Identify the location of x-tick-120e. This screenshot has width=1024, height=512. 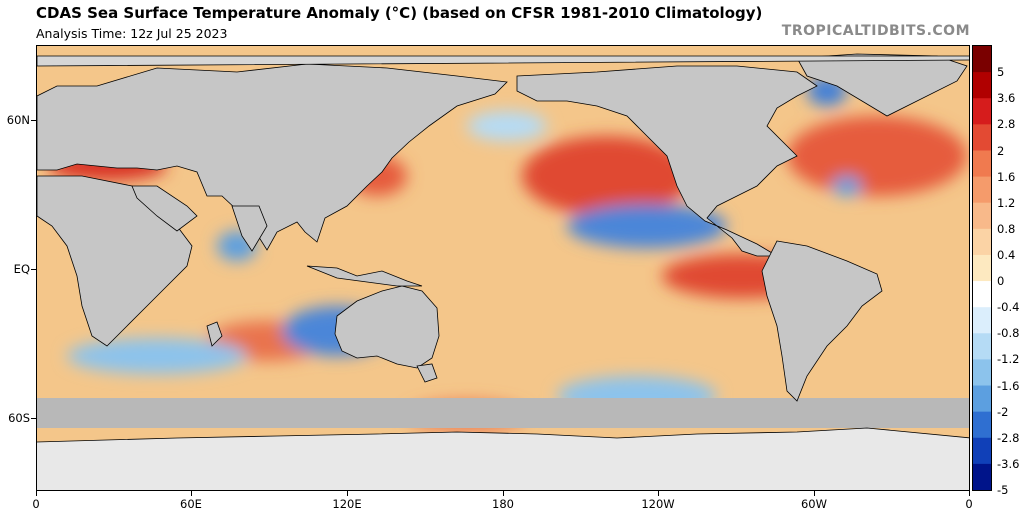
(347, 493).